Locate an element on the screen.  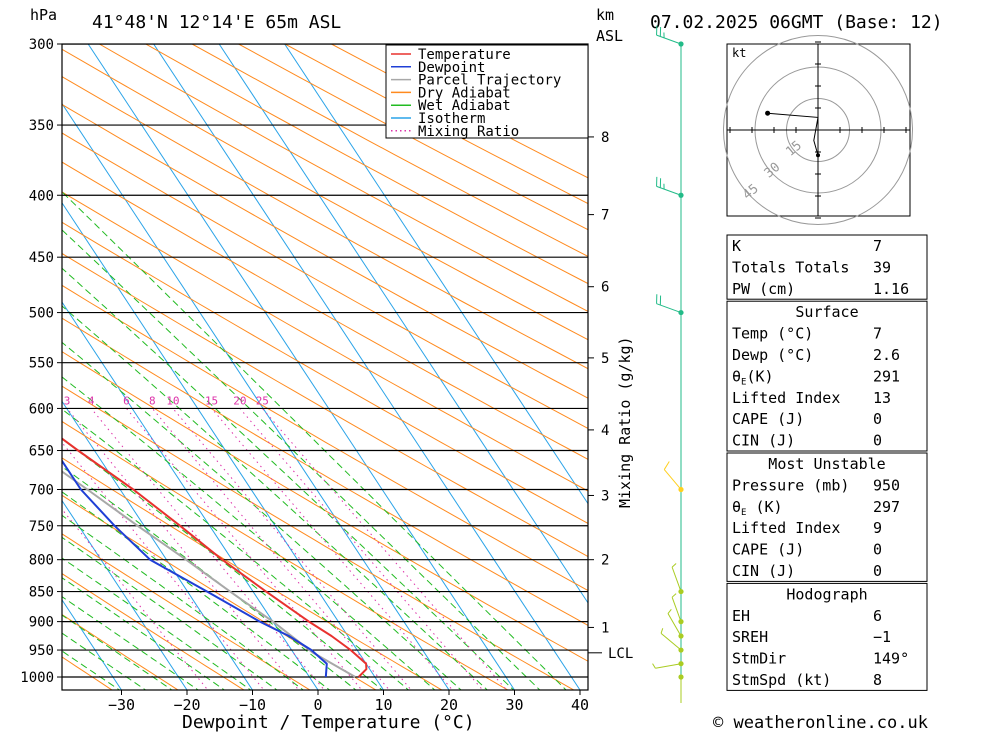
x-tick-label: 10 is located at coordinates (383, 705).